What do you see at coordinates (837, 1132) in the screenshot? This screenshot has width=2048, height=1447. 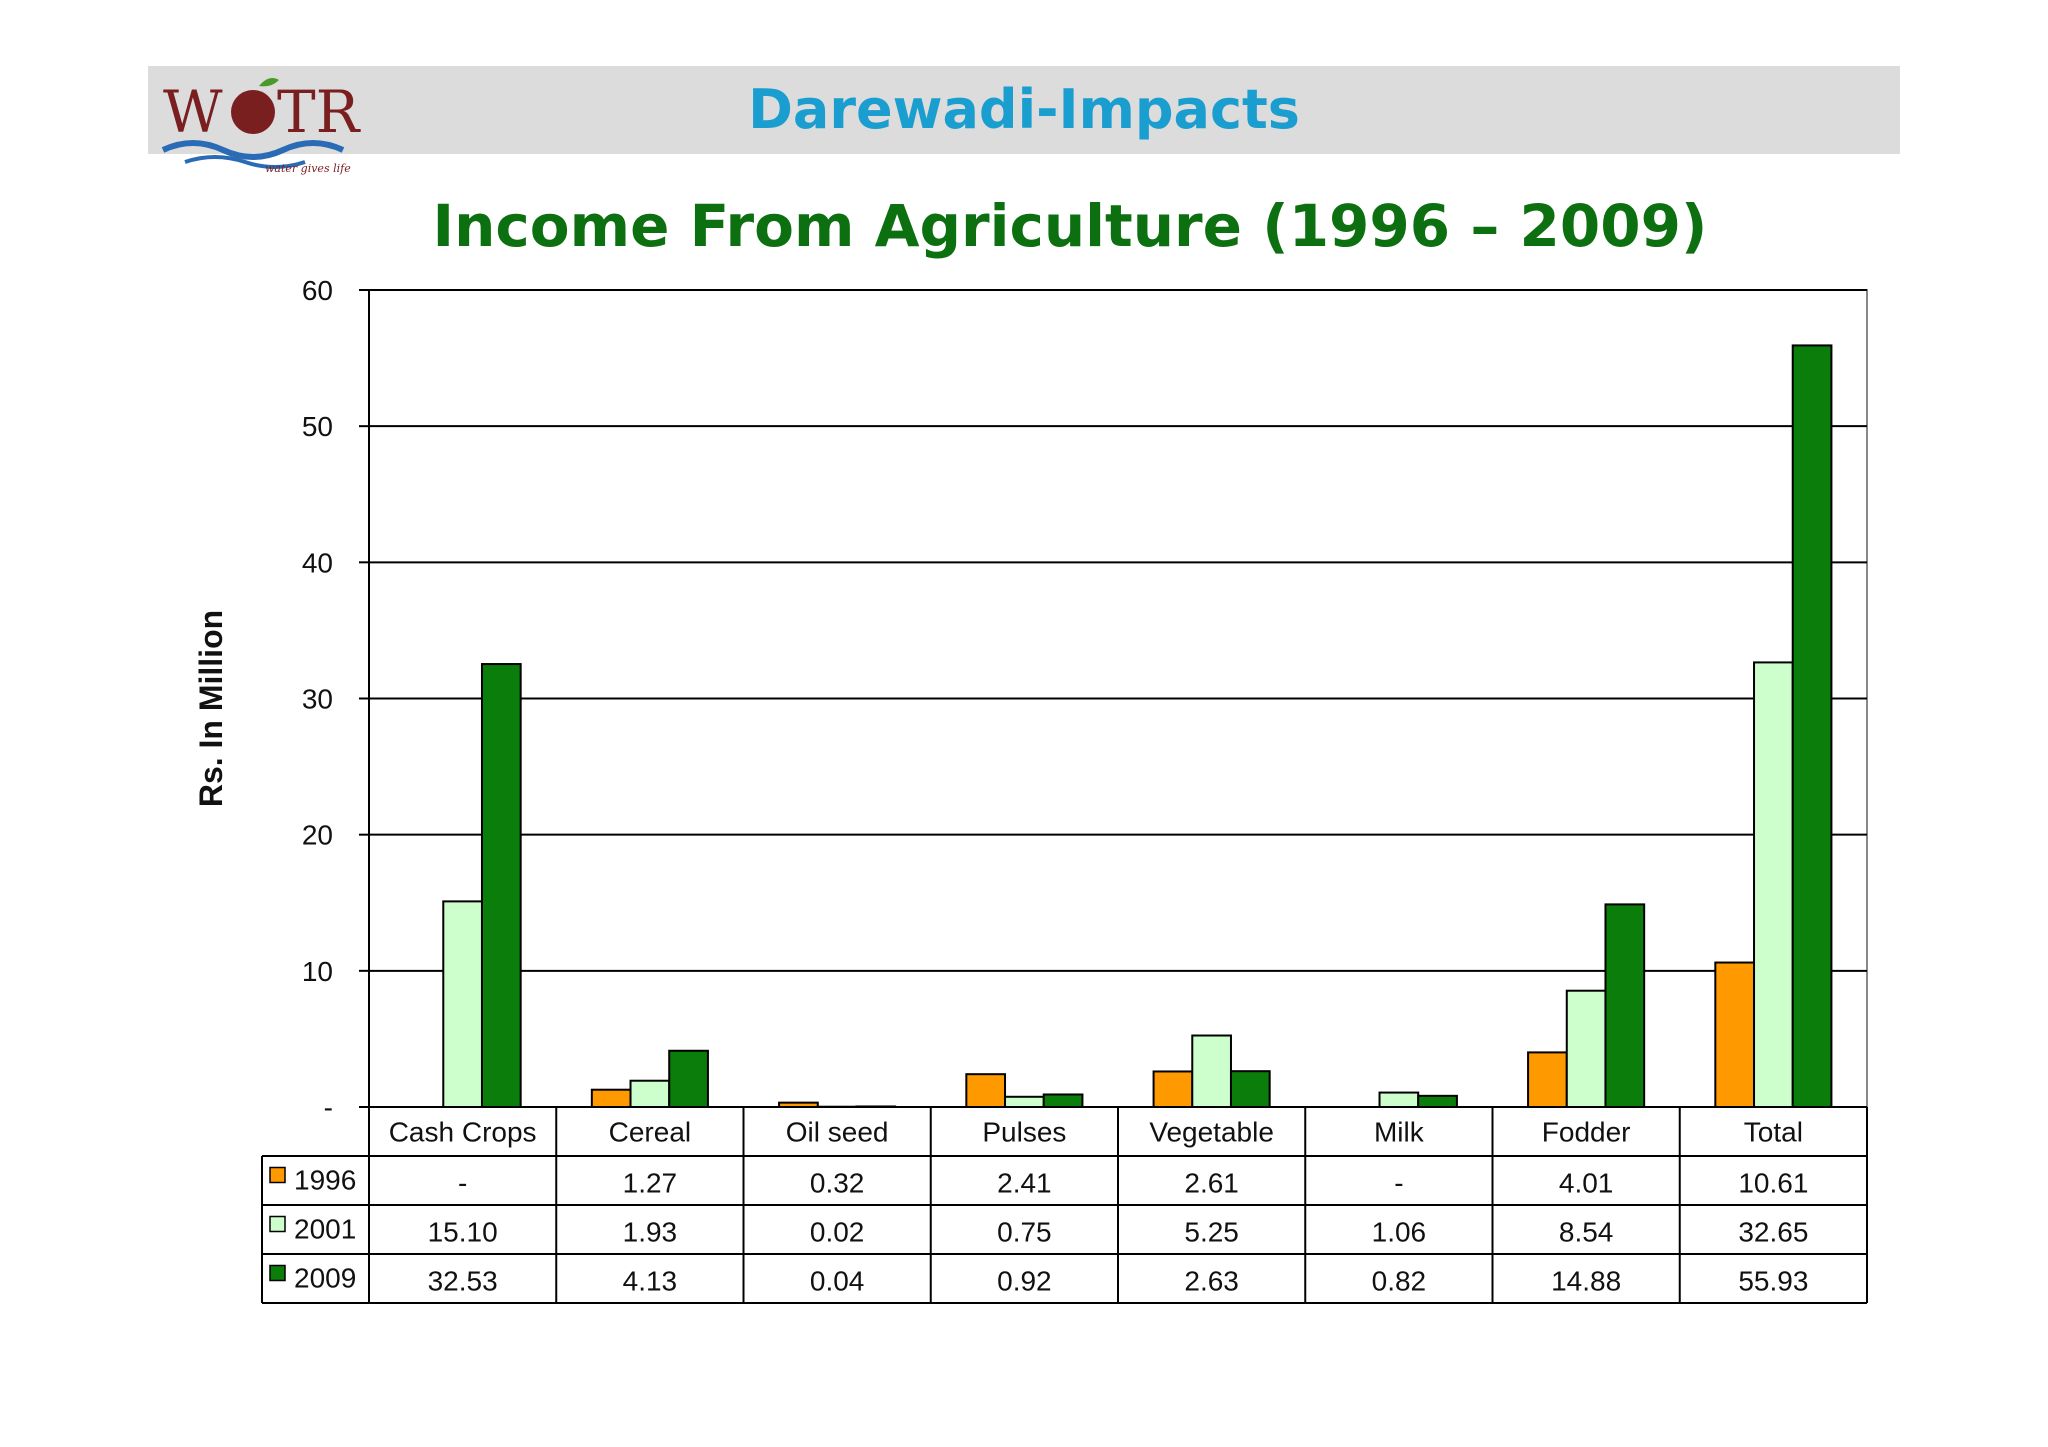 I see `category-label: Oil seed` at bounding box center [837, 1132].